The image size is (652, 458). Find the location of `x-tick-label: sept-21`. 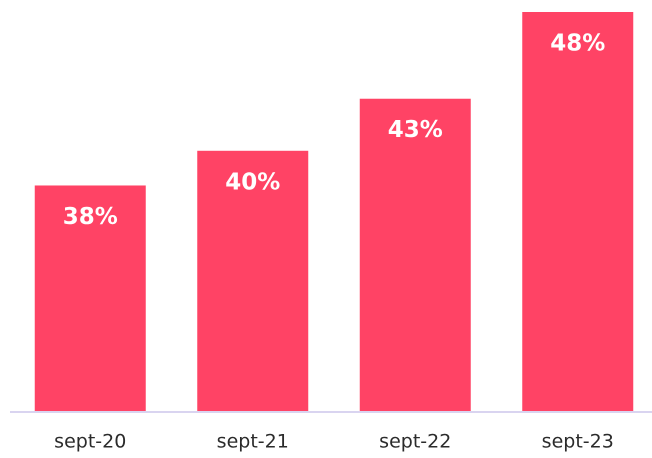

x-tick-label: sept-21 is located at coordinates (253, 442).